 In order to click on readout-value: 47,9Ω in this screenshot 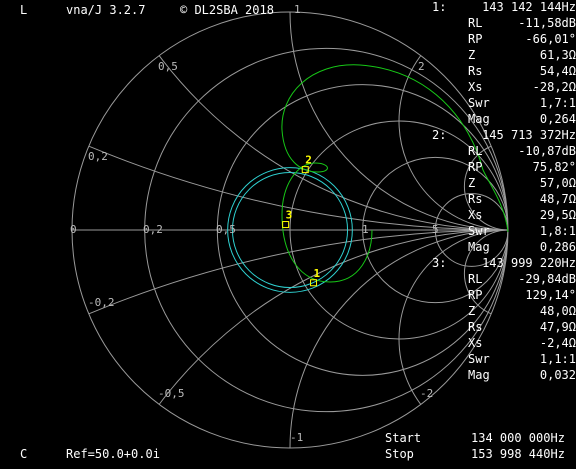, I will do `click(557, 327)`.